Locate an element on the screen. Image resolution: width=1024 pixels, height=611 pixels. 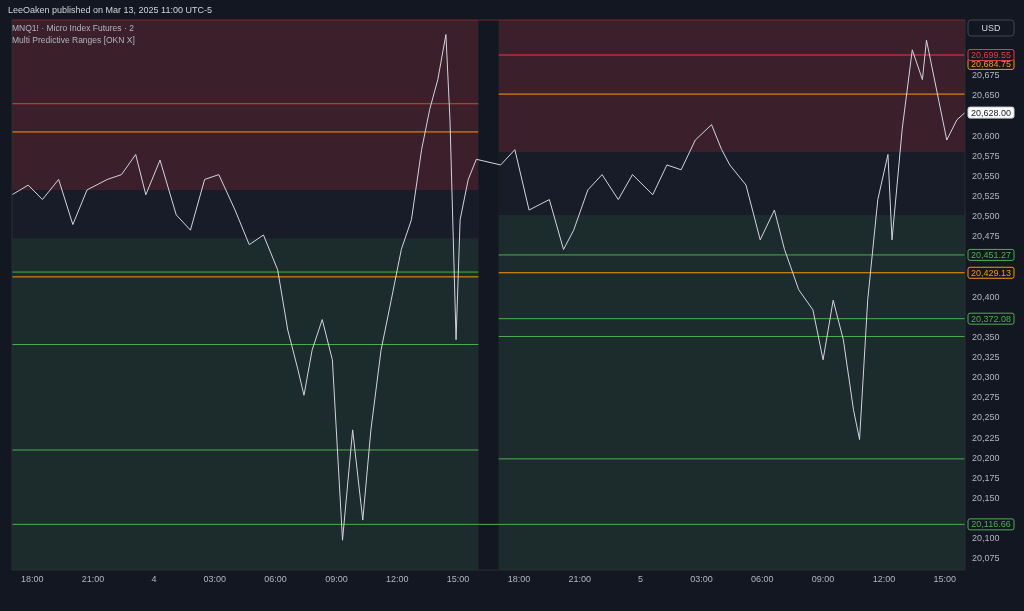
x-tick-label: 5 is located at coordinates (641, 579).